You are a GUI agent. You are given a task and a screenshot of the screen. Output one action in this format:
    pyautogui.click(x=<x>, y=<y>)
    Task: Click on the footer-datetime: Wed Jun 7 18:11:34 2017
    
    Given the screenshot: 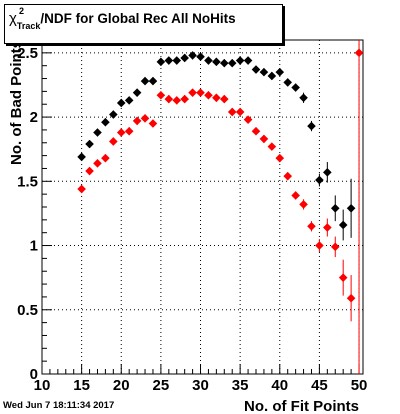 What is the action you would take?
    pyautogui.click(x=59, y=405)
    